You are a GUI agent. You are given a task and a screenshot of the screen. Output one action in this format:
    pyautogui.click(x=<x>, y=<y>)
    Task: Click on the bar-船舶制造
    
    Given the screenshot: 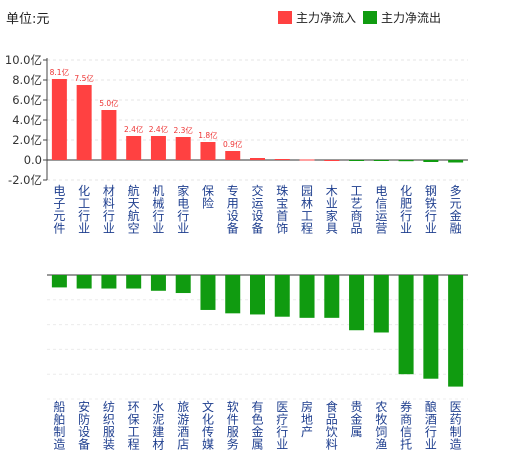 What is the action you would take?
    pyautogui.click(x=59, y=281)
    